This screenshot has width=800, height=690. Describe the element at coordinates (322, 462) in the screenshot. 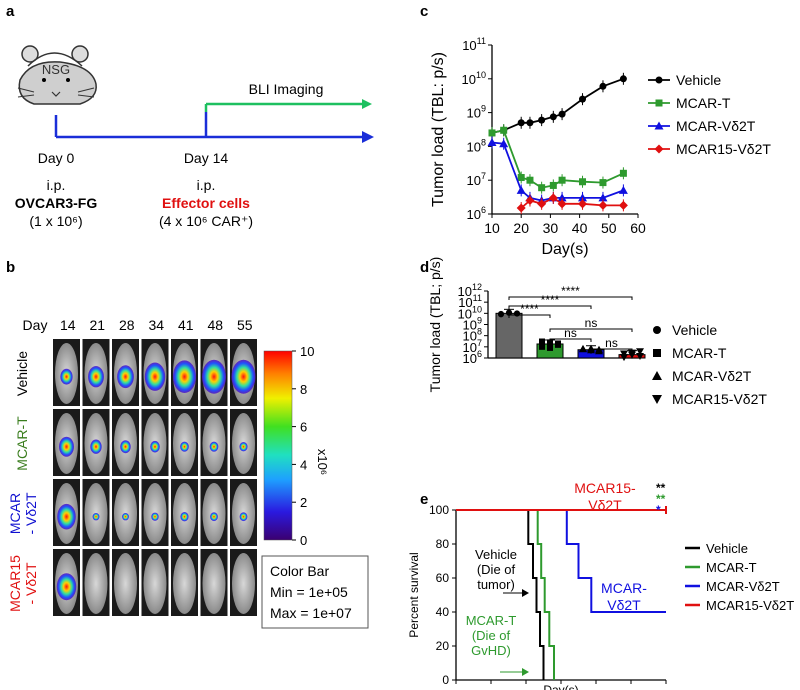

I see `color-bar-unit: x10⁶` at that location.